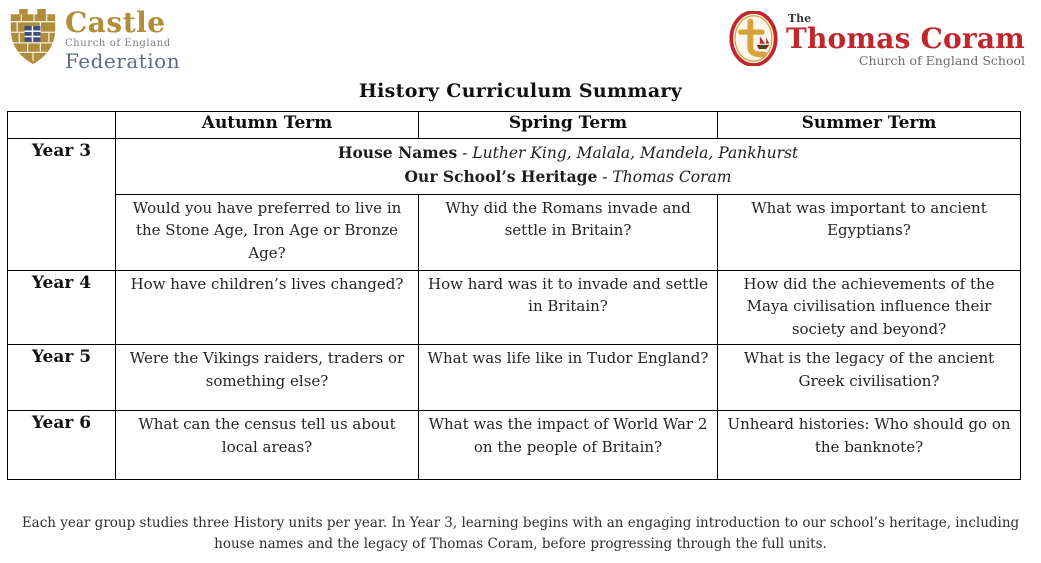  What do you see at coordinates (115, 22) in the screenshot?
I see `castle-logo-name: Castle` at bounding box center [115, 22].